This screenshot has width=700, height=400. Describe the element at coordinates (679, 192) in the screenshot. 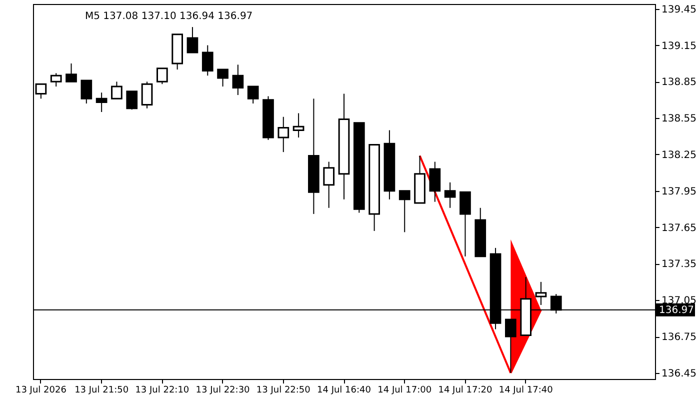

I see `y-tick-label: 137.95` at that location.